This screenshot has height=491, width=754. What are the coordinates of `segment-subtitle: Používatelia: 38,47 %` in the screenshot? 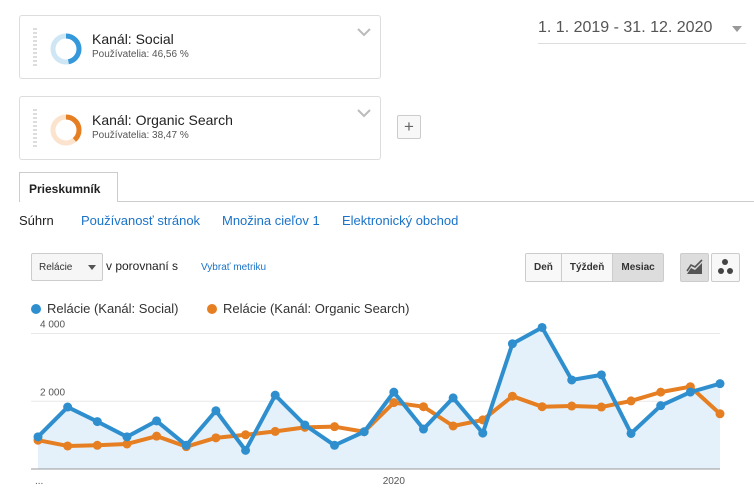 It's located at (140, 135).